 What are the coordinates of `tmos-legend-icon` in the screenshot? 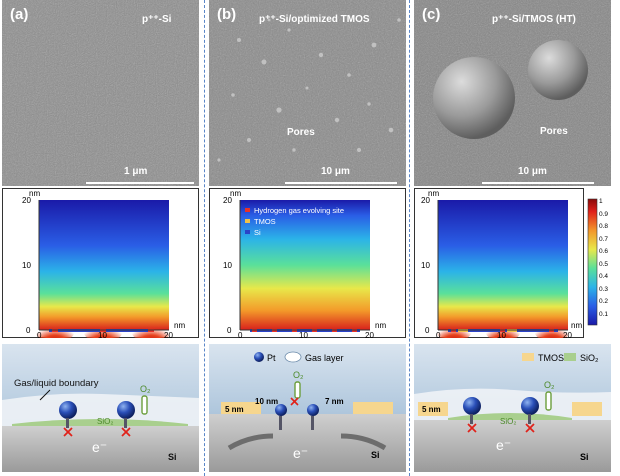 It's located at (528, 357).